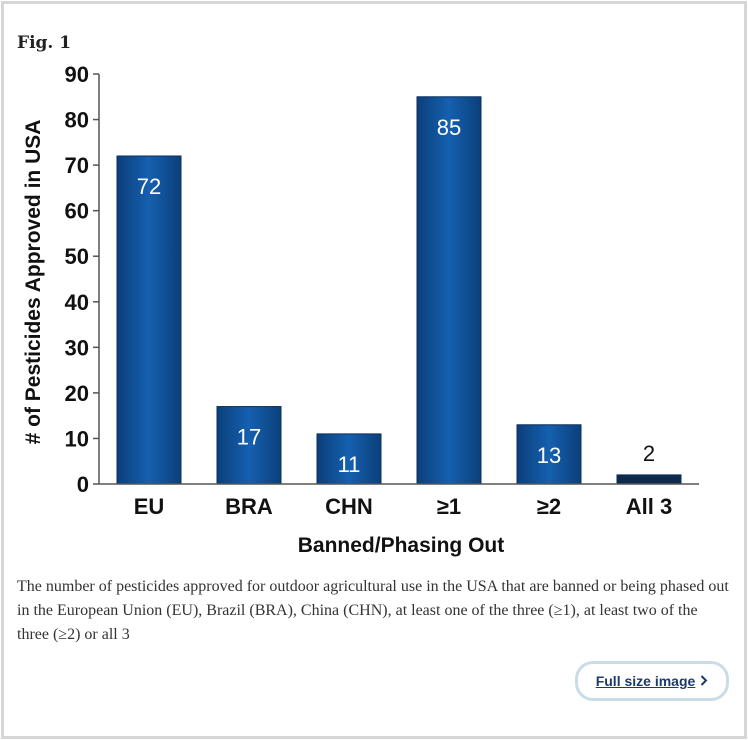 The height and width of the screenshot is (740, 748). I want to click on full-size-image-button: Full size image, so click(652, 681).